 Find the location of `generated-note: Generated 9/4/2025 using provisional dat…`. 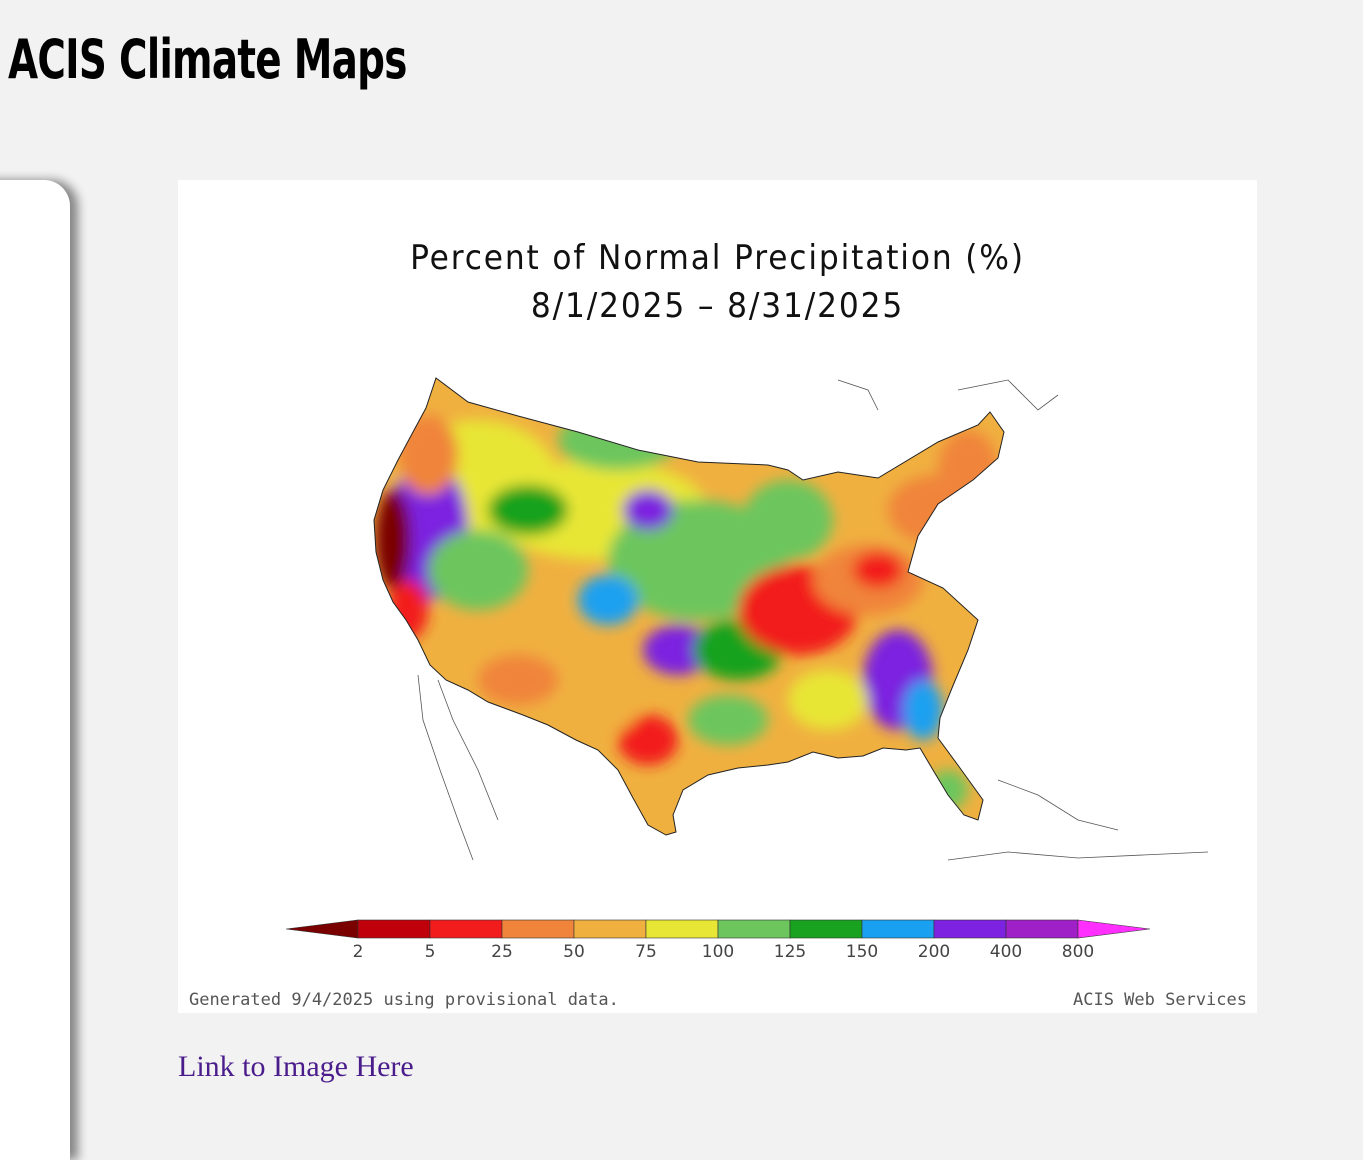

generated-note: Generated 9/4/2025 using provisional dat… is located at coordinates (404, 1000).